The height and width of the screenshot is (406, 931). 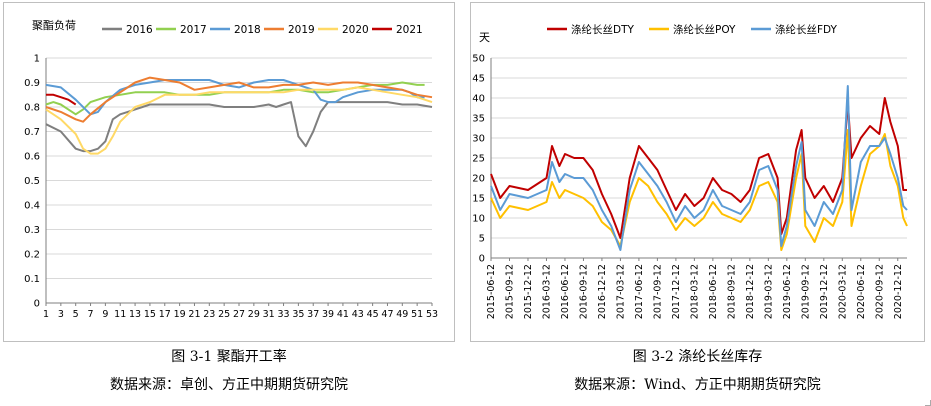 I want to click on right-chart-y-tick-label: 50, so click(x=478, y=59).